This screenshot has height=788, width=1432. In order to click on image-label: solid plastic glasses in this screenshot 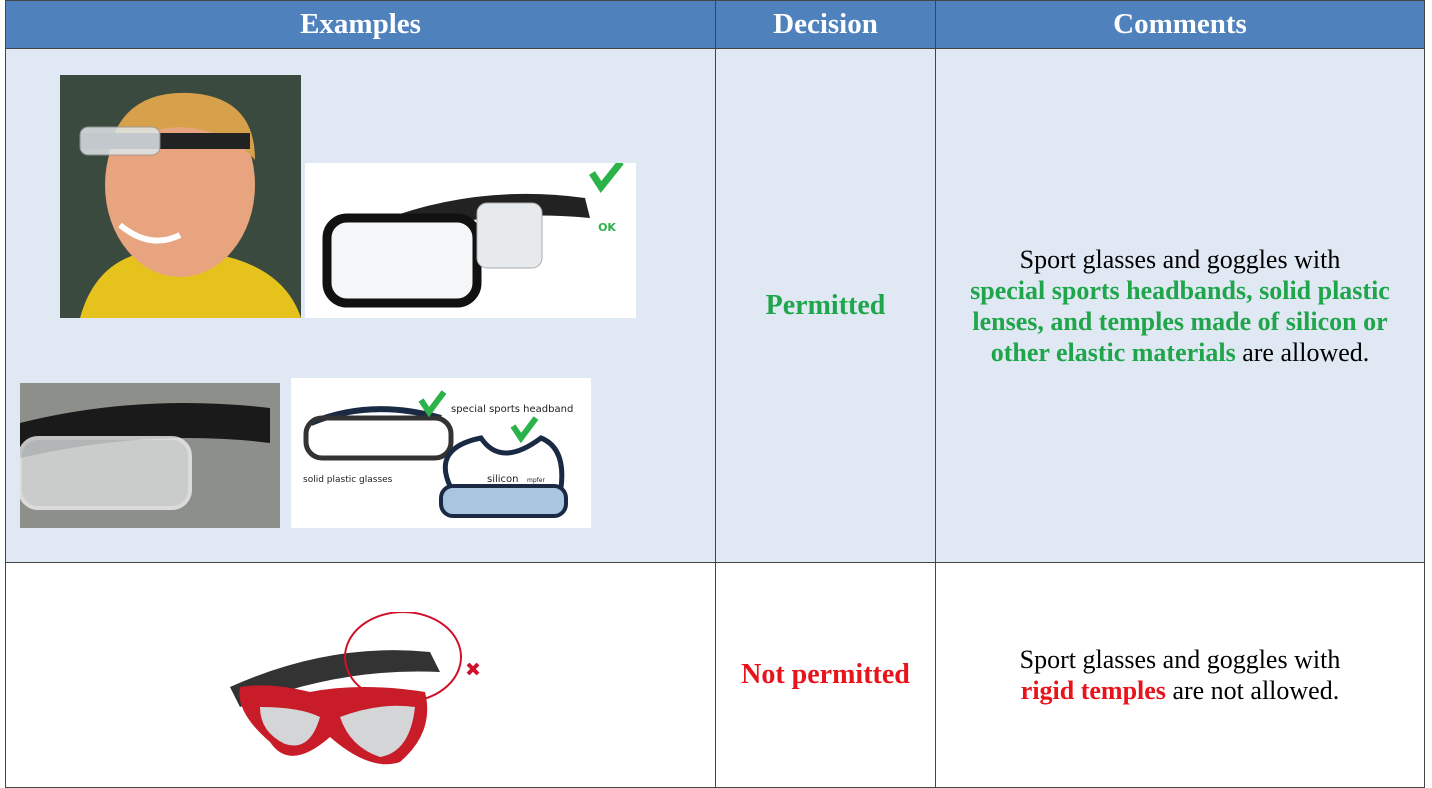, I will do `click(348, 480)`.